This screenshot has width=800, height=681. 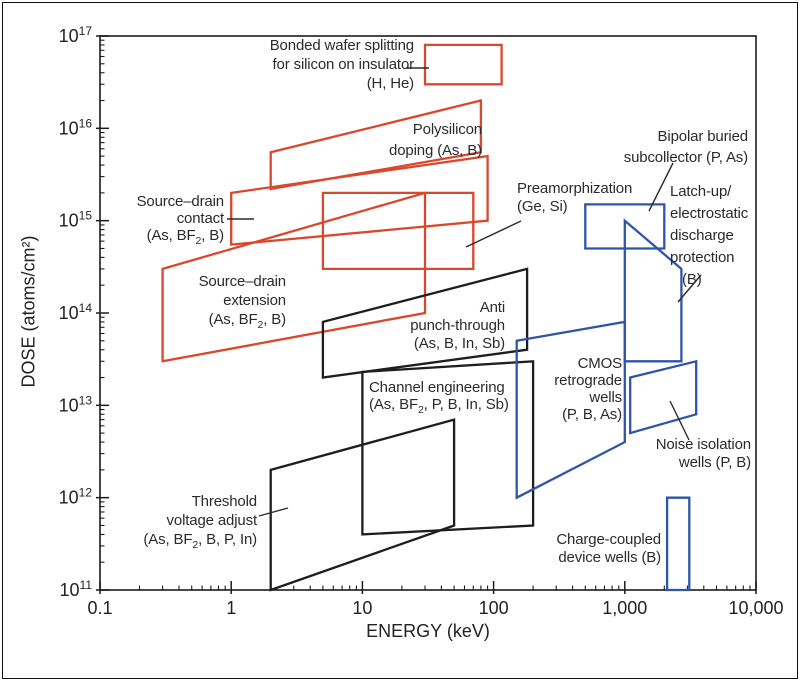 I want to click on x-tick-label: 100, so click(x=494, y=608).